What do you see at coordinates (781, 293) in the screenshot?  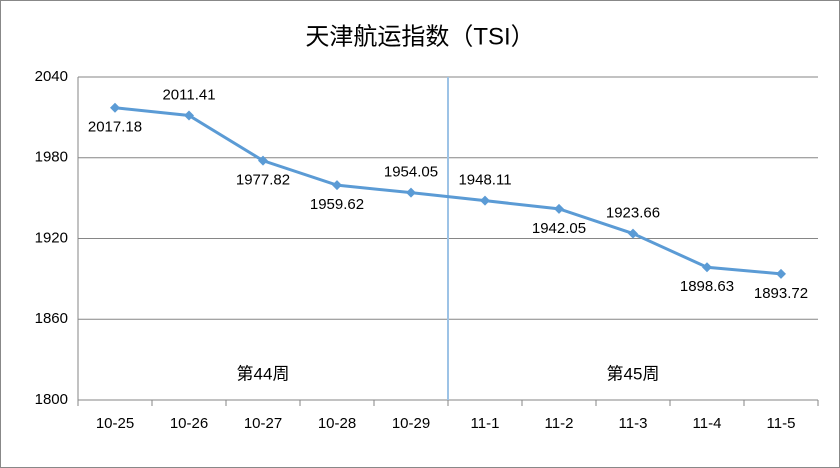 I see `data-label: 1893.72` at bounding box center [781, 293].